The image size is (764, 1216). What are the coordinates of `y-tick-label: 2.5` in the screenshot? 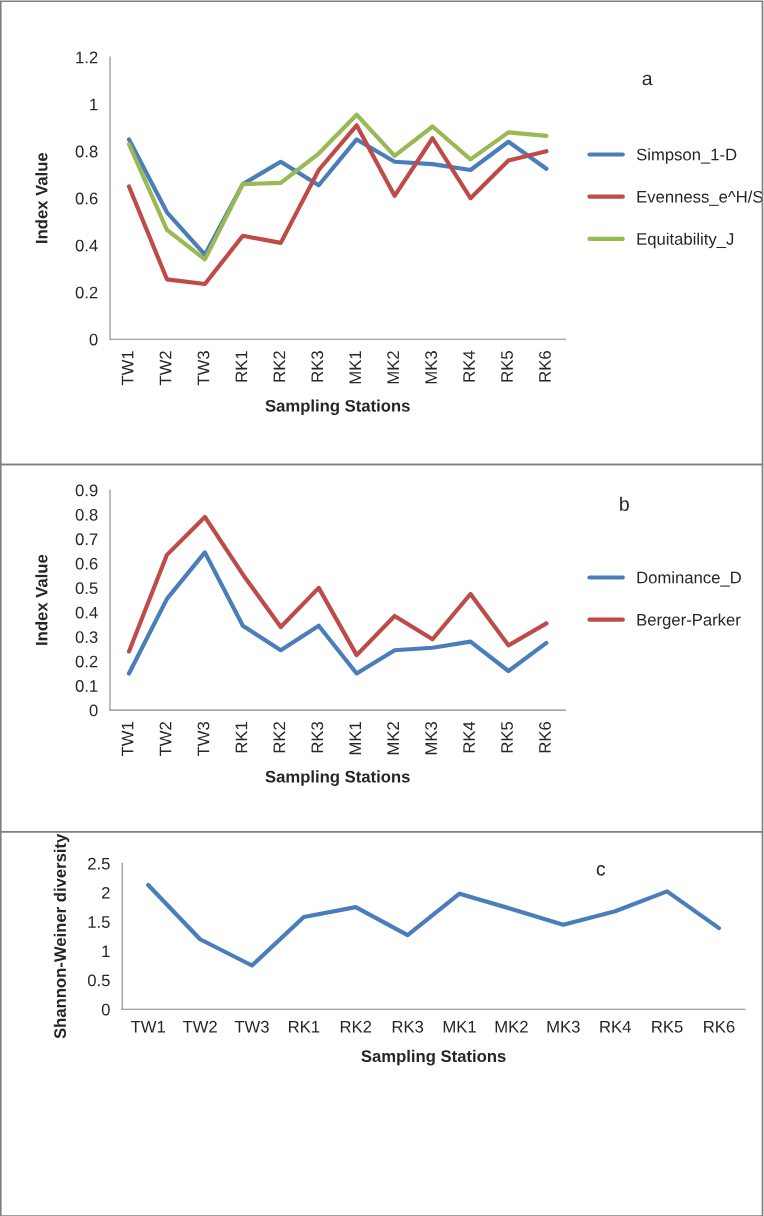 It's located at (99, 863).